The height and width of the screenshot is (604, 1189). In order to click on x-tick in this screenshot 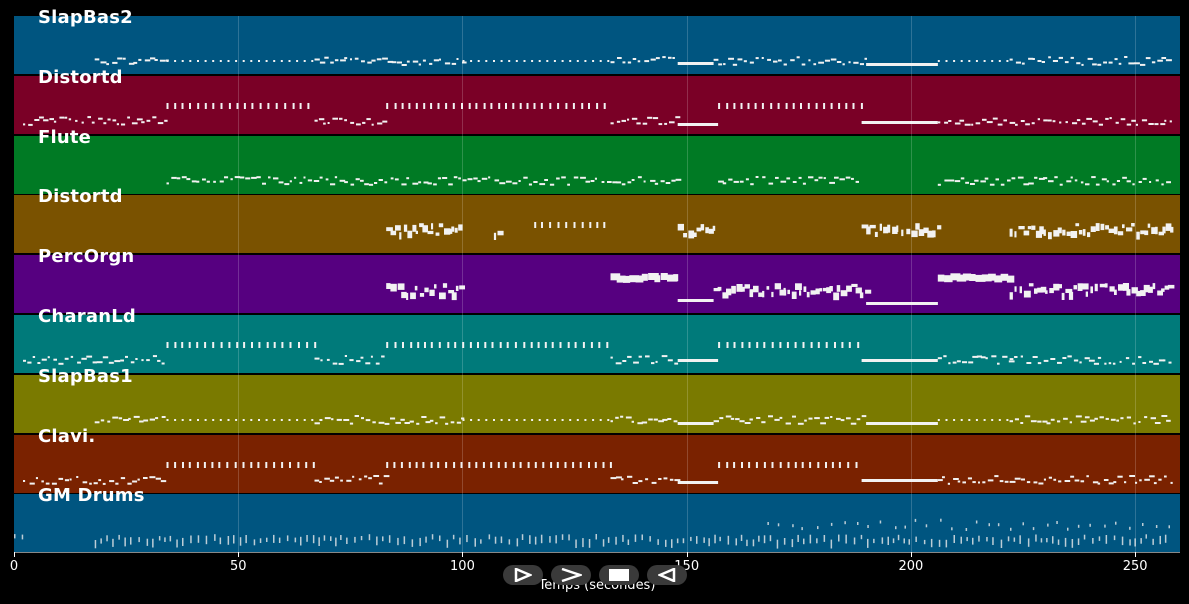, I will do `click(463, 554)`.